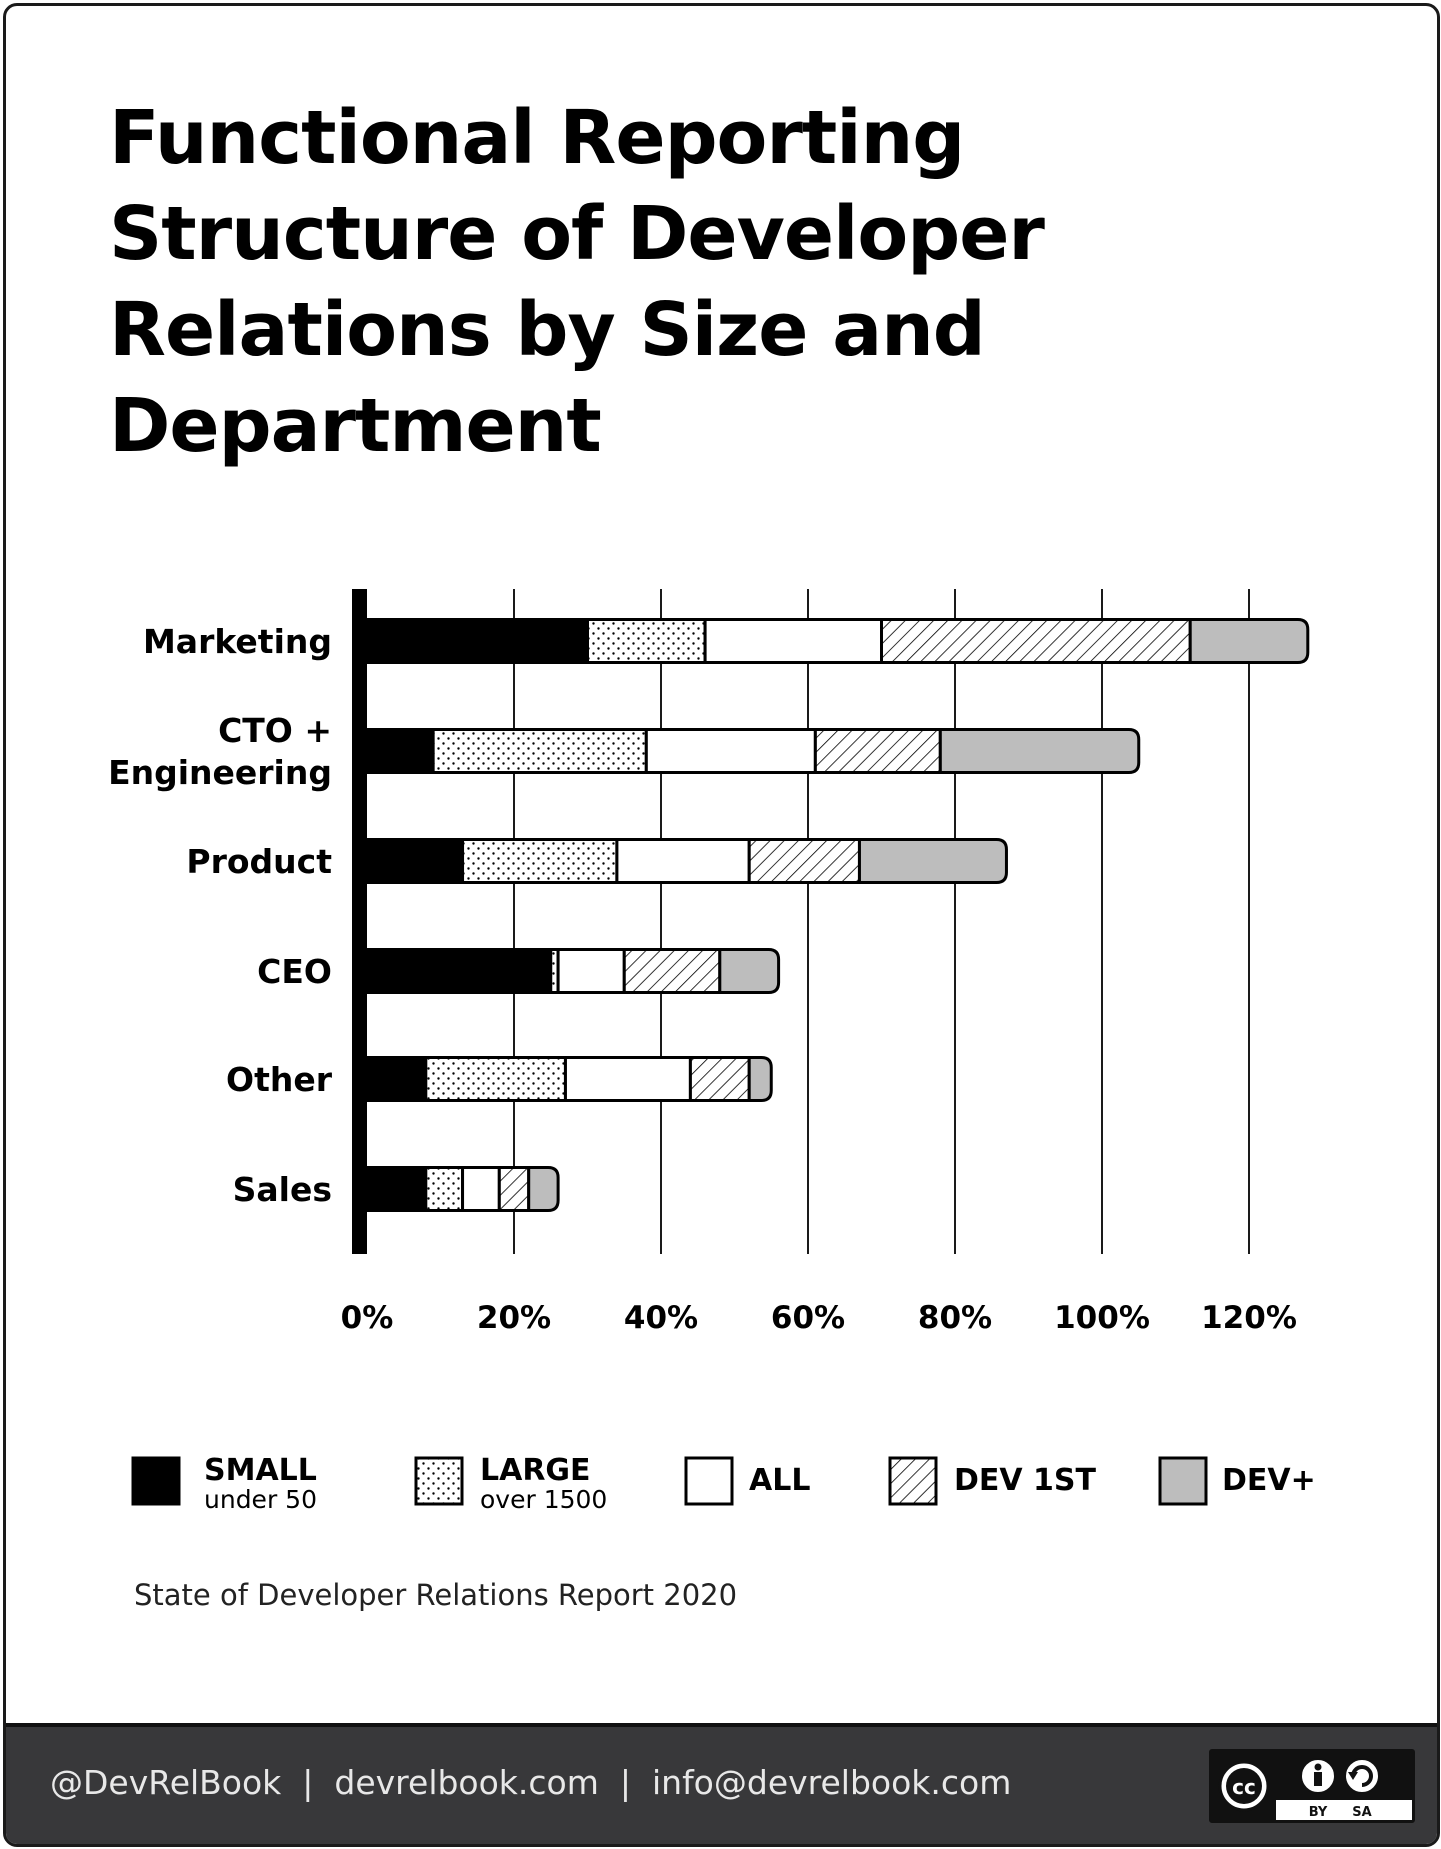 The width and height of the screenshot is (1441, 1849). What do you see at coordinates (1249, 1318) in the screenshot?
I see `x-tick-label: 120%` at bounding box center [1249, 1318].